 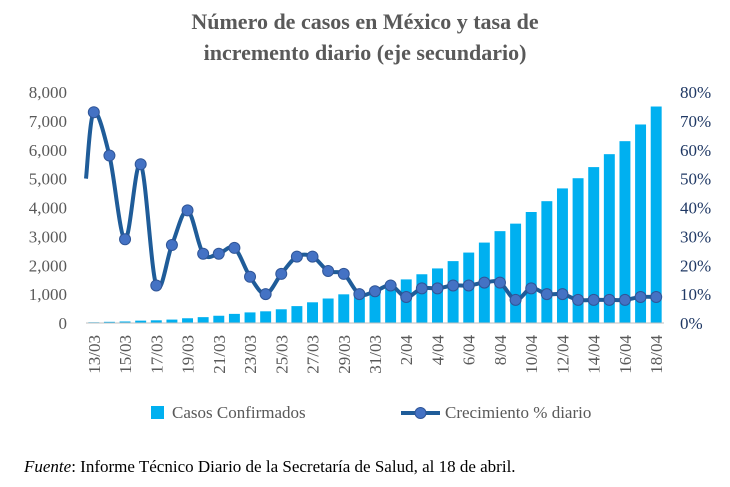 I want to click on left-tick-label: 2,000, so click(x=48, y=265).